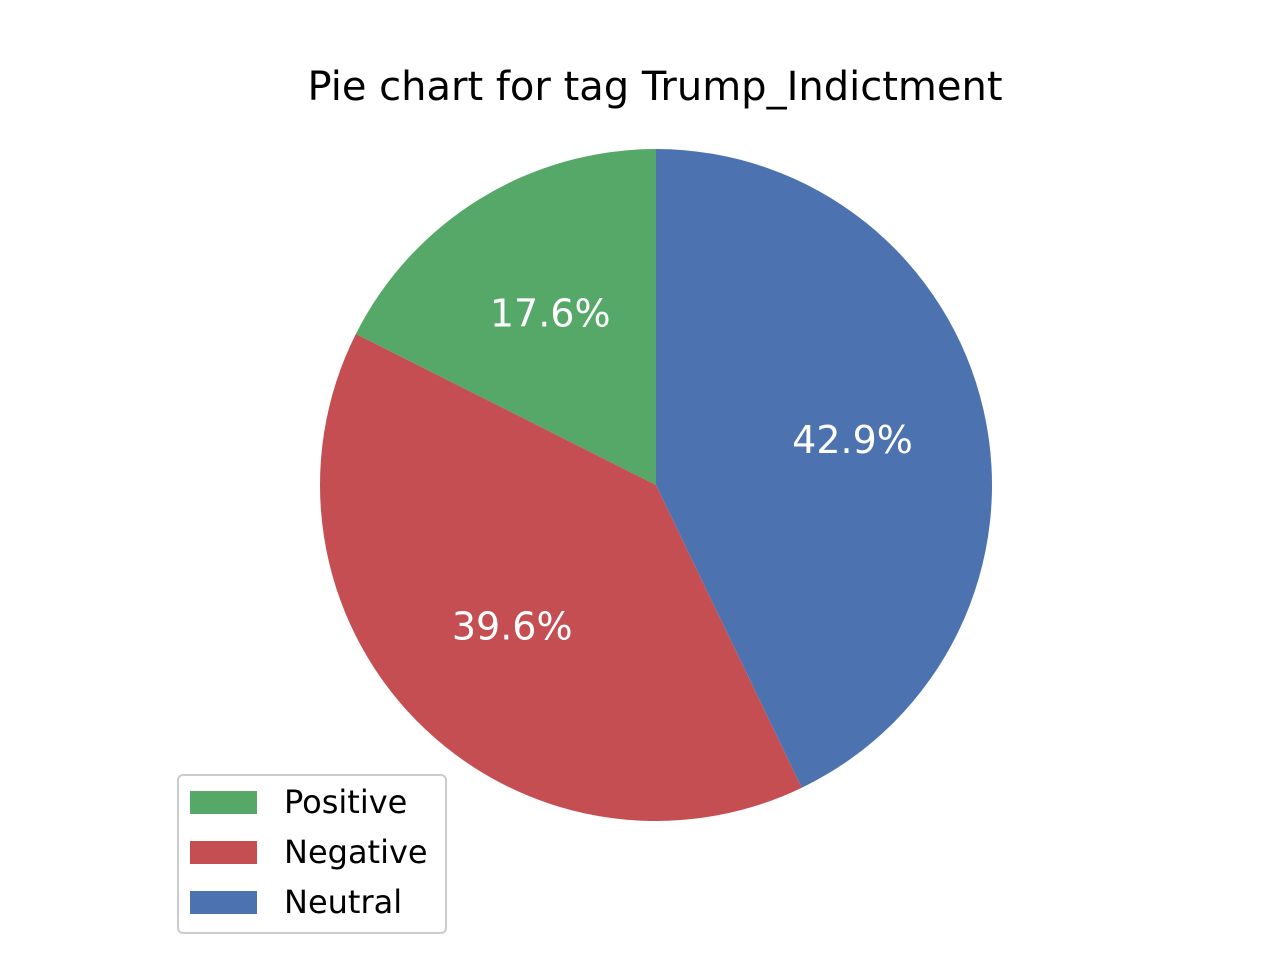  What do you see at coordinates (223, 902) in the screenshot?
I see `legend-swatch-neutral` at bounding box center [223, 902].